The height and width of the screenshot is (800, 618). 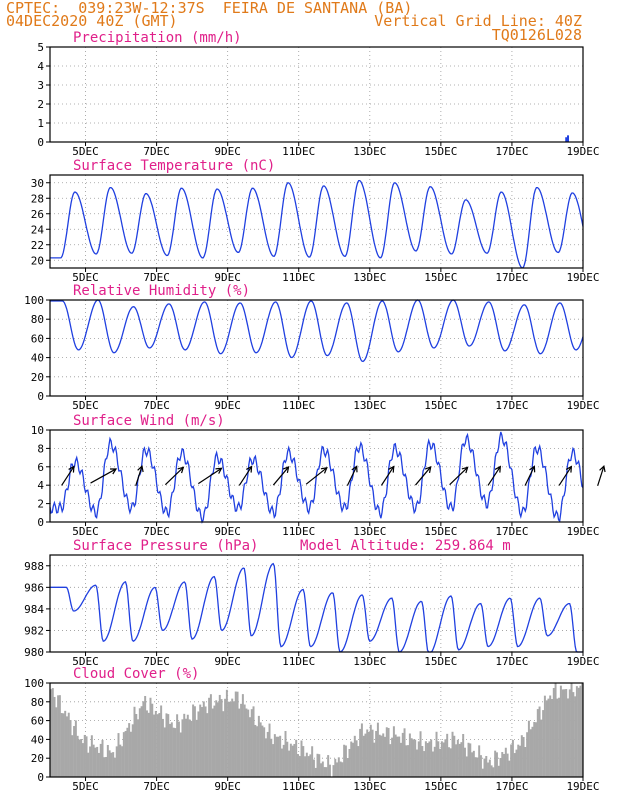 What do you see at coordinates (478, 21) in the screenshot?
I see `header-vertical-grid: Vertical Grid Line: 40Z` at bounding box center [478, 21].